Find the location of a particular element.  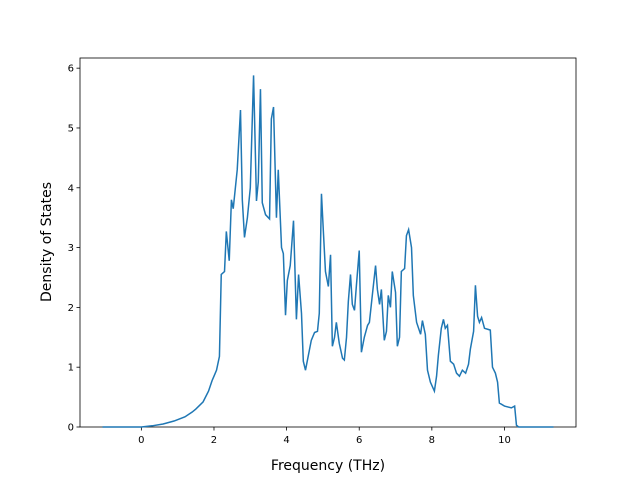

y-tick-label: 4 is located at coordinates (71, 188).